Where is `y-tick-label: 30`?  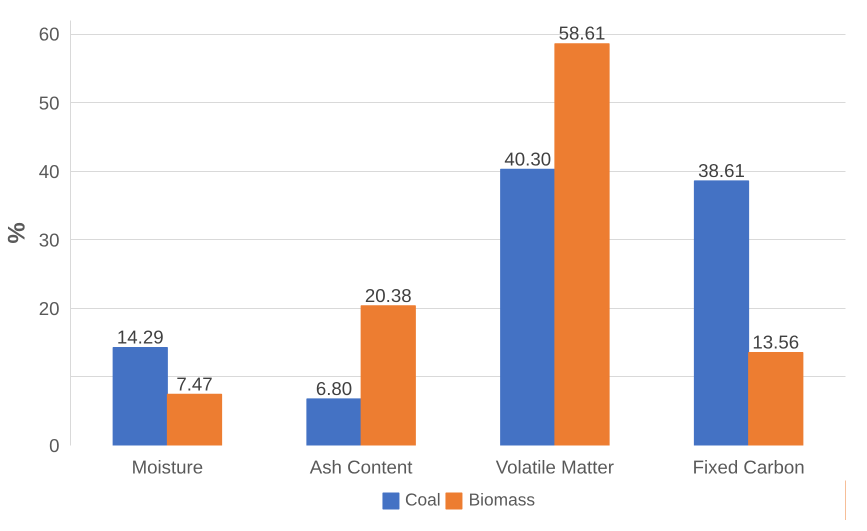 y-tick-label: 30 is located at coordinates (49, 239).